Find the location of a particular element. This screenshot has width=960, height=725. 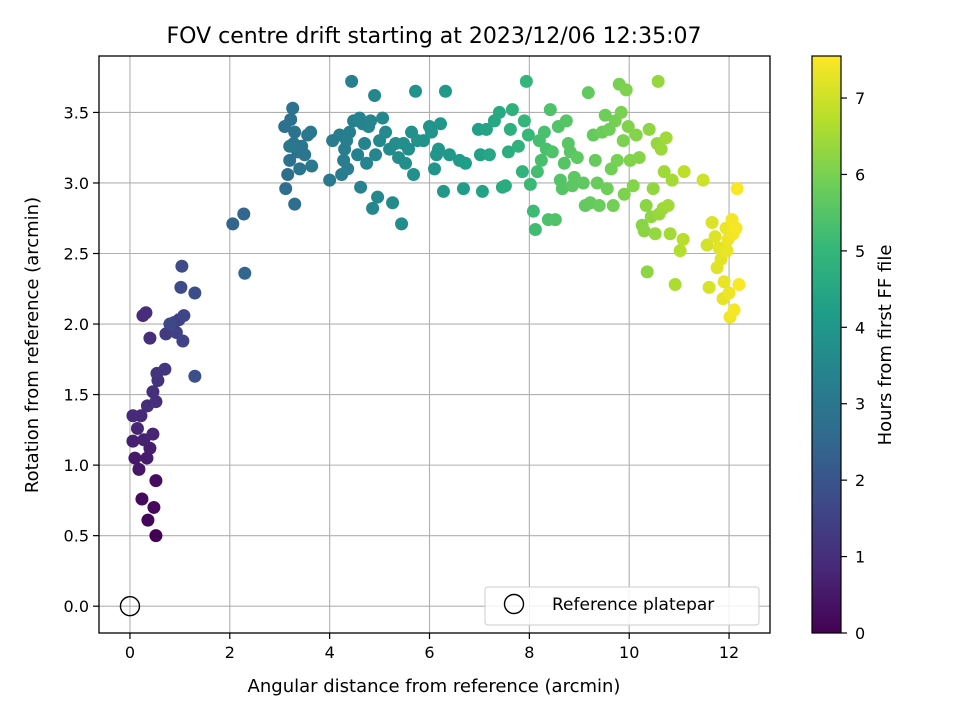

legend-label: Reference platepar is located at coordinates (633, 605).